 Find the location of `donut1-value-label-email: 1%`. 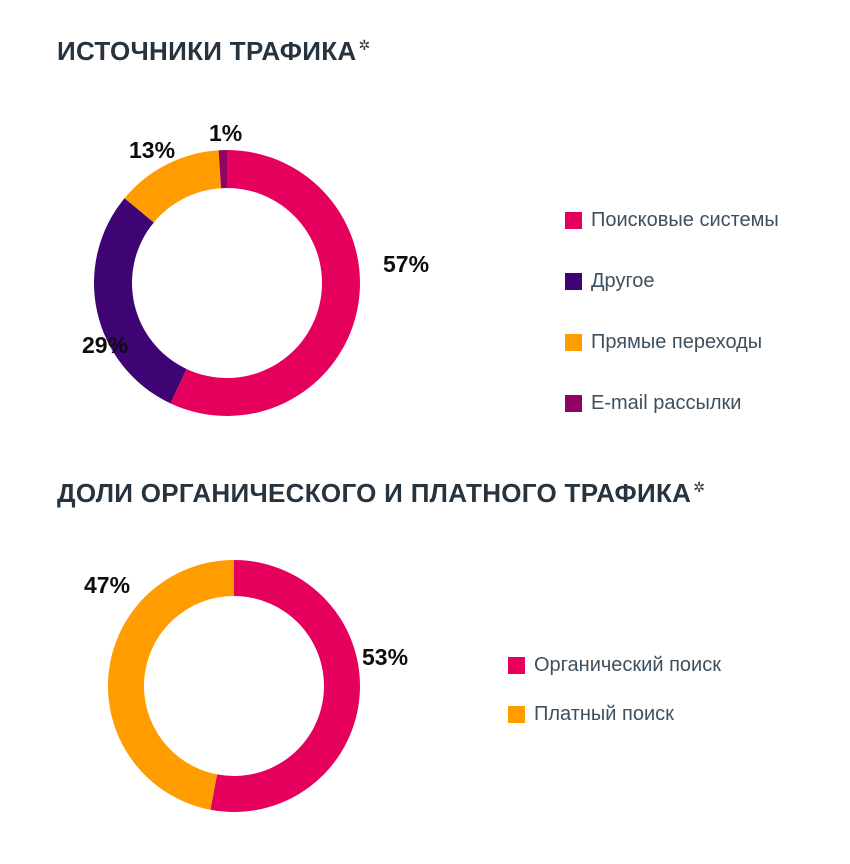

donut1-value-label-email: 1% is located at coordinates (226, 133).